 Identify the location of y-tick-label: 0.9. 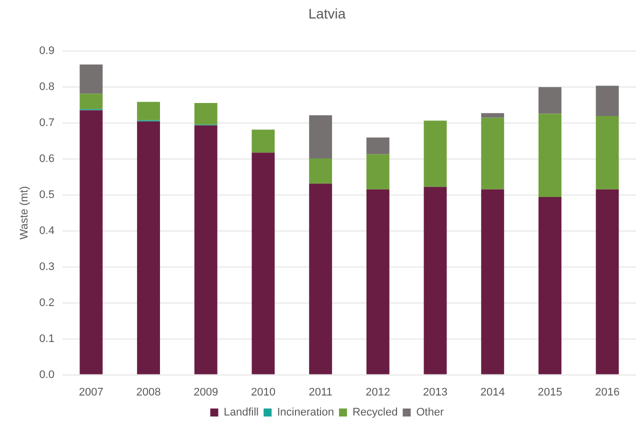
(46, 50).